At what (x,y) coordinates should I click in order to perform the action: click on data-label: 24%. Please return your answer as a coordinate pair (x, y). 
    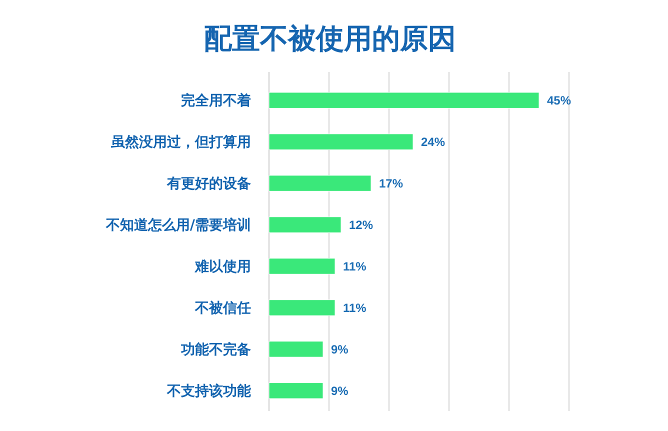
    Looking at the image, I should click on (433, 142).